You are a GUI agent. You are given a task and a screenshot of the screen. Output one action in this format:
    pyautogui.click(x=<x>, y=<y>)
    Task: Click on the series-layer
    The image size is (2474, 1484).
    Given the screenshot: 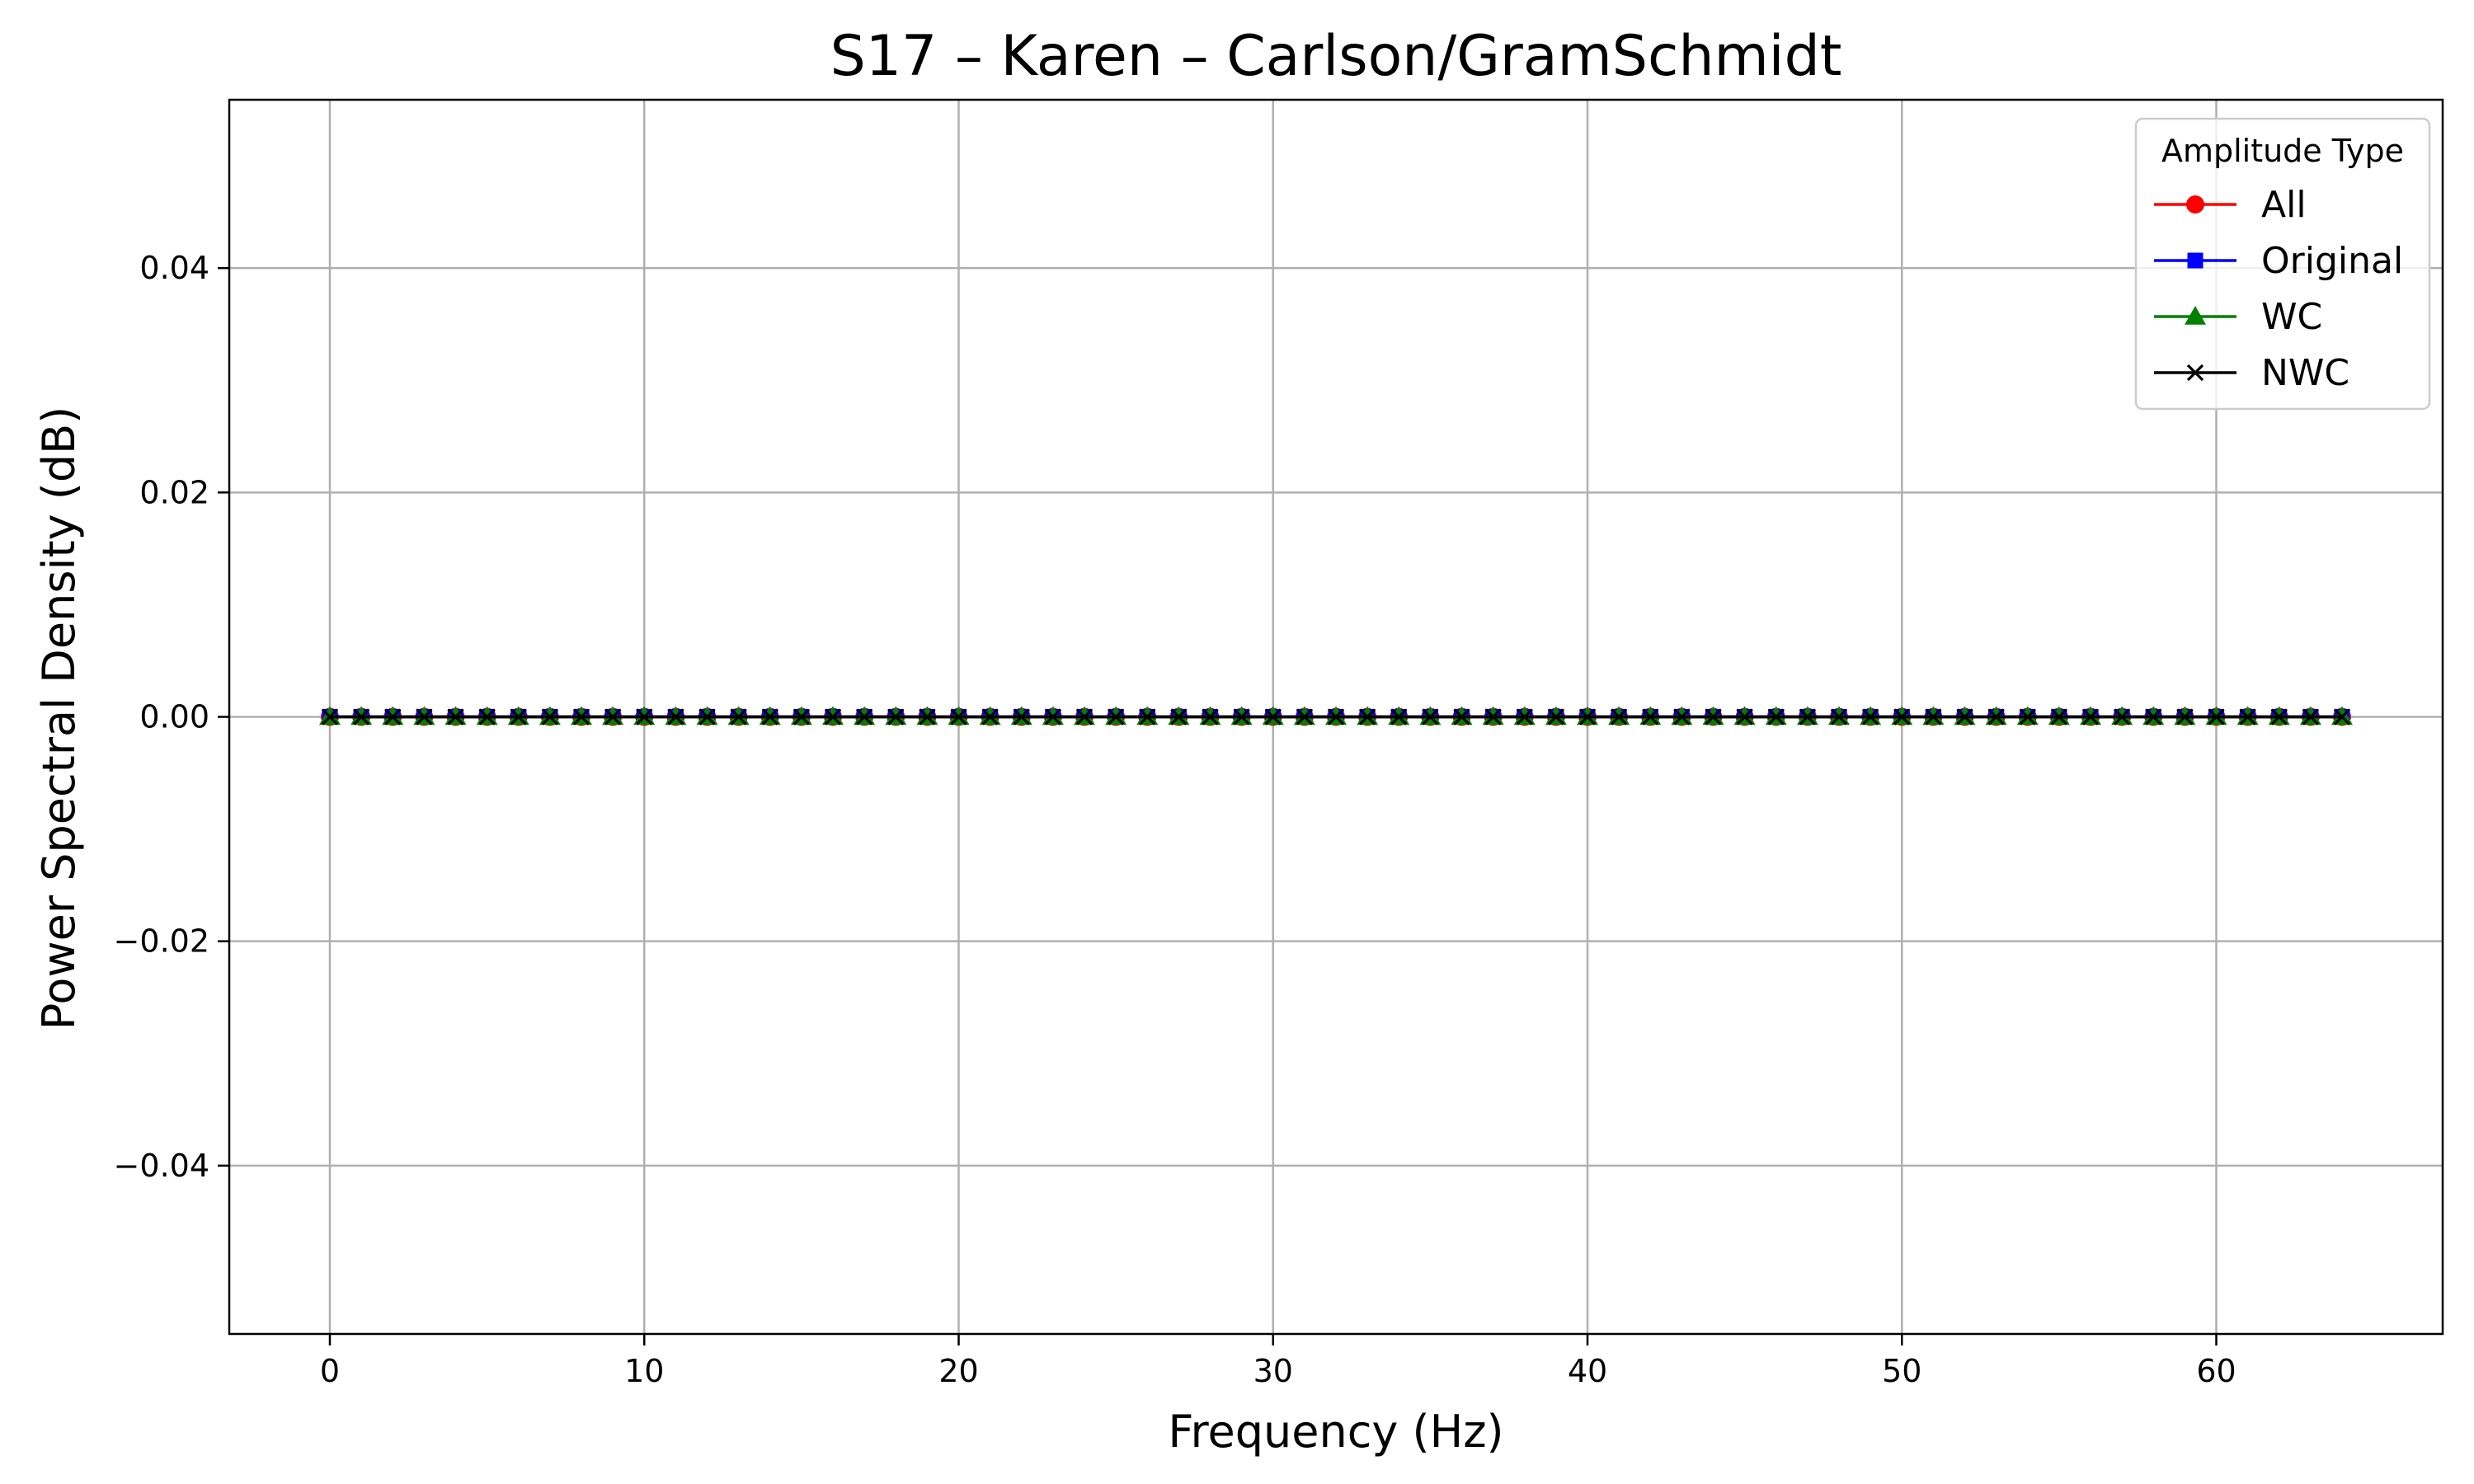 What is the action you would take?
    pyautogui.click(x=1336, y=716)
    